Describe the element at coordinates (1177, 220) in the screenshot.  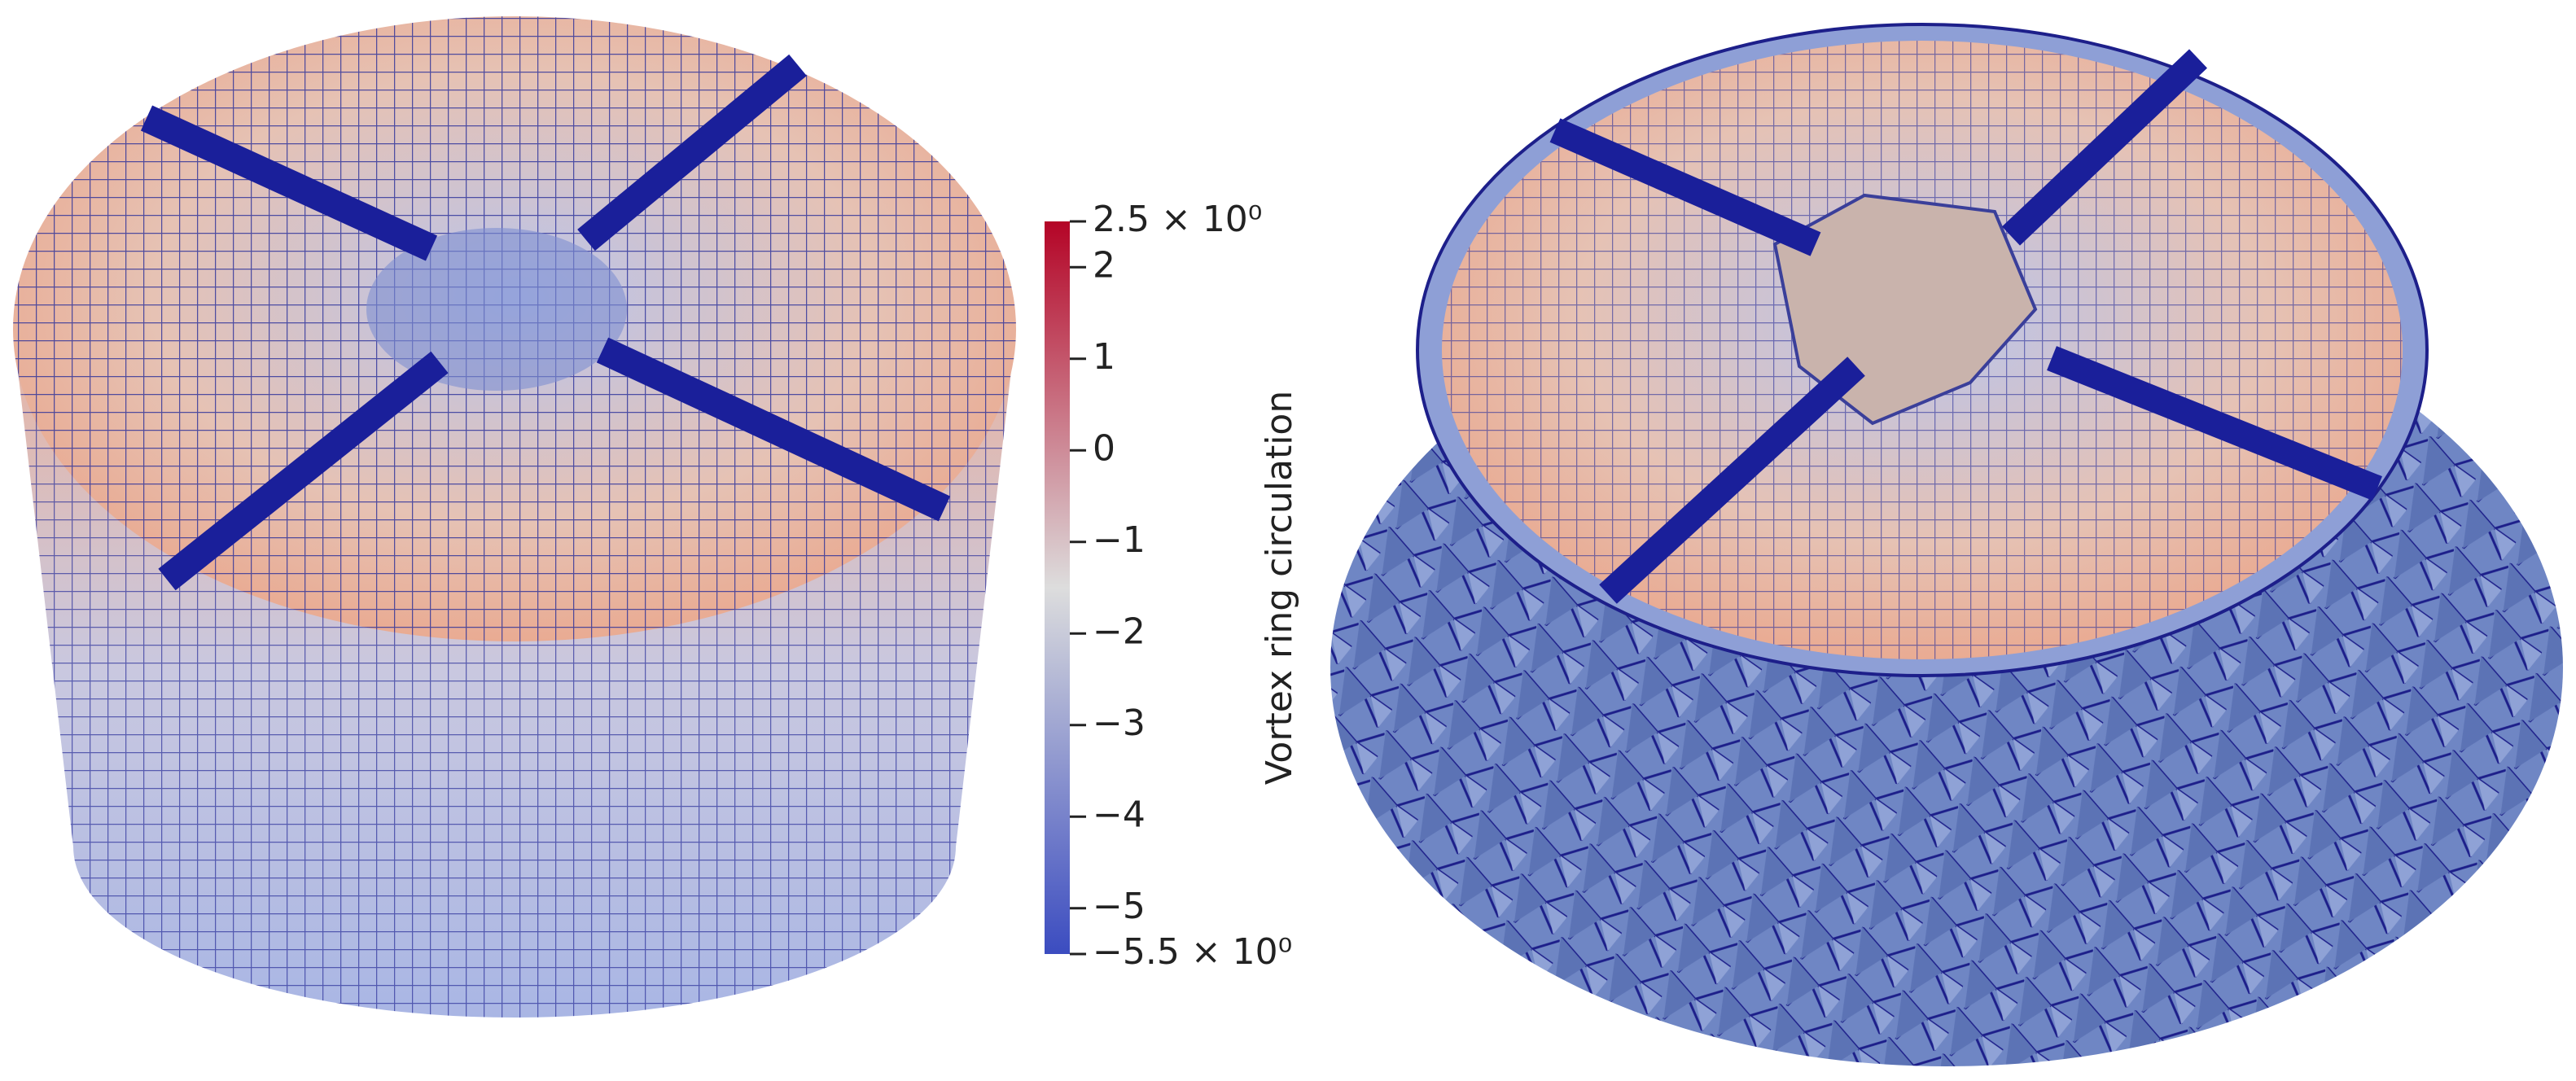
I see `tick-label: 2.5 × 10⁰` at that location.